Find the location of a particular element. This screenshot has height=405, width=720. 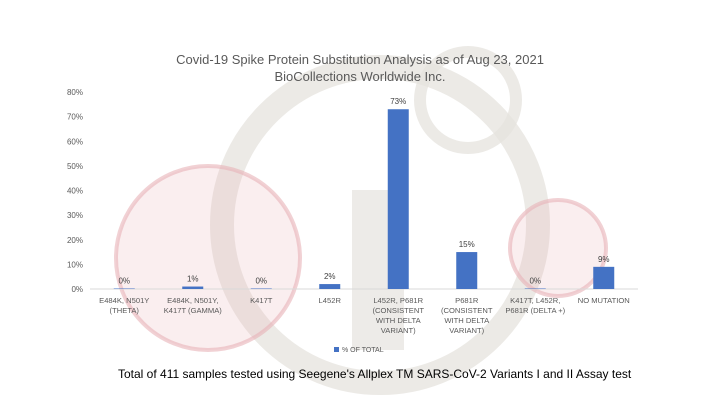

x-tick-label: P681R (DELTA +) is located at coordinates (535, 310).